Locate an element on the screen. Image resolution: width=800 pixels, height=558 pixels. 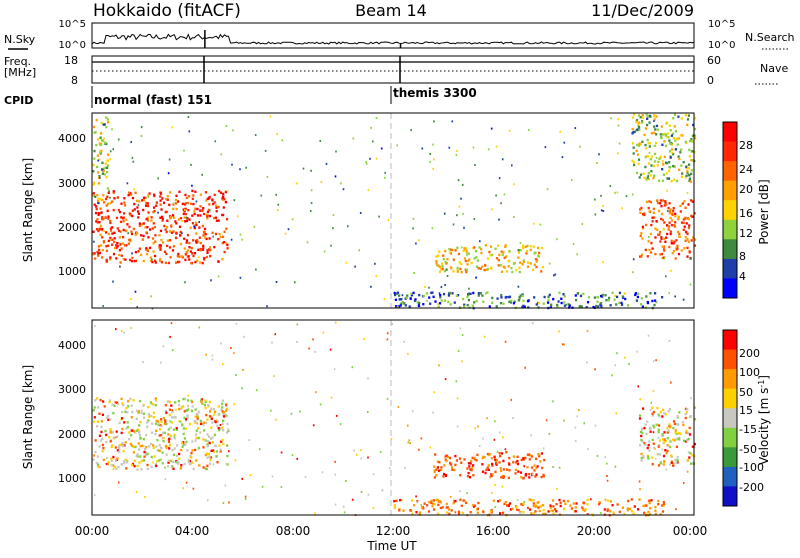
velocity-colorbar-title-close: ] is located at coordinates (764, 377).